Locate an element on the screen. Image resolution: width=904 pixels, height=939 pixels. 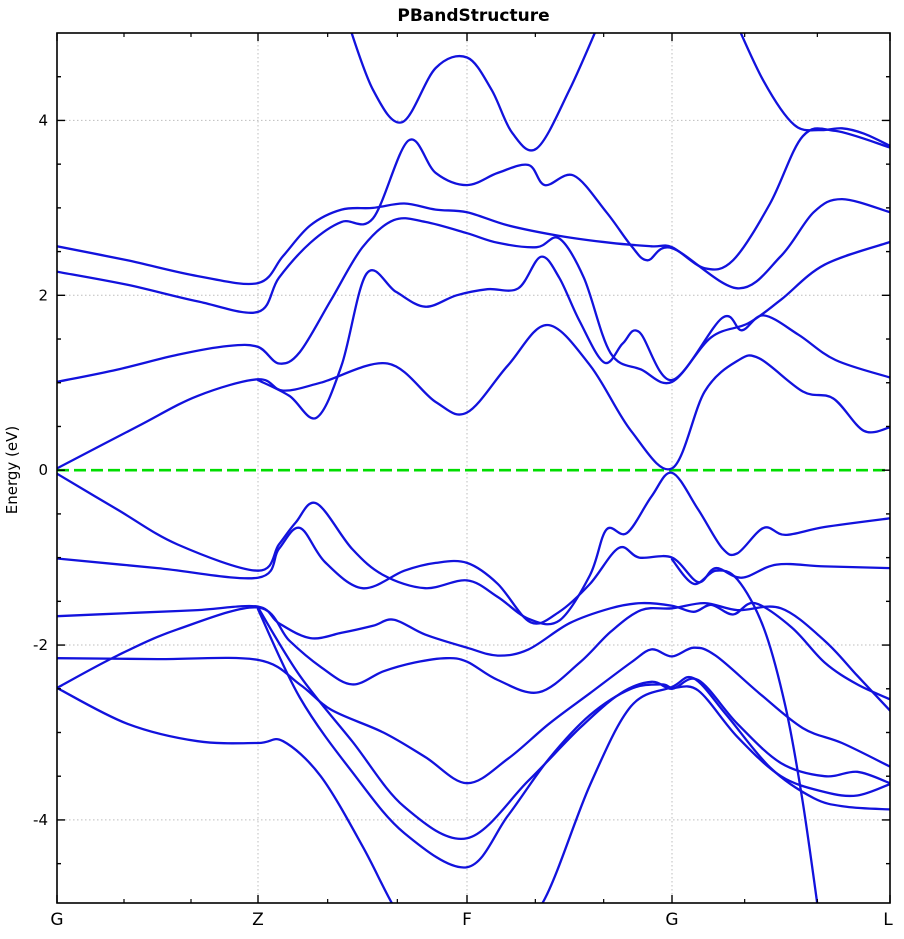
ytick-label: 4 is located at coordinates (43, 120).